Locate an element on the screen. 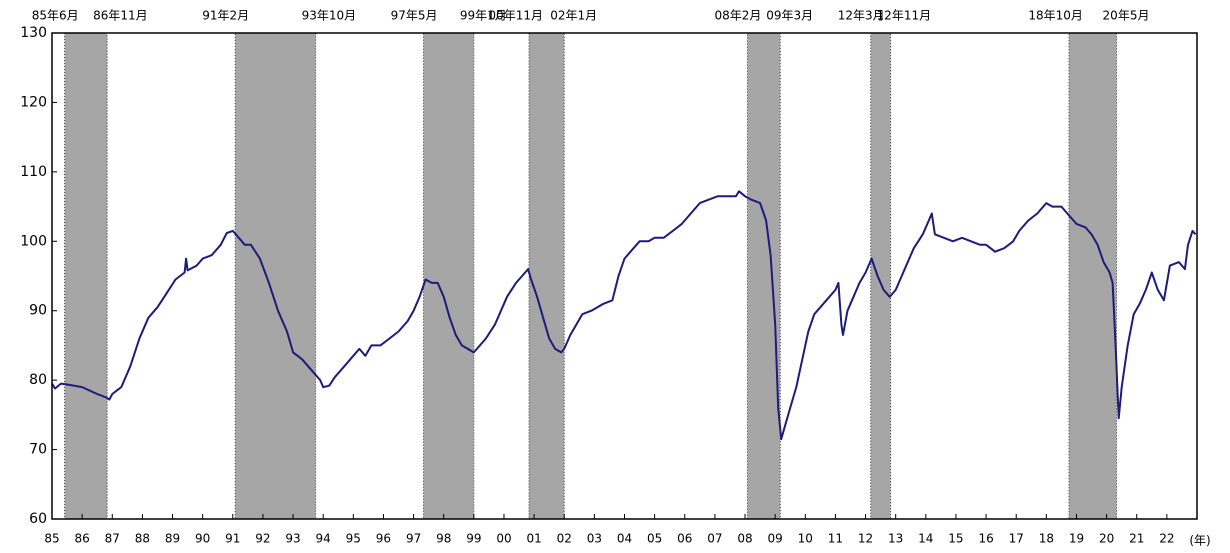  x-tick-label: 87 is located at coordinates (112, 539).